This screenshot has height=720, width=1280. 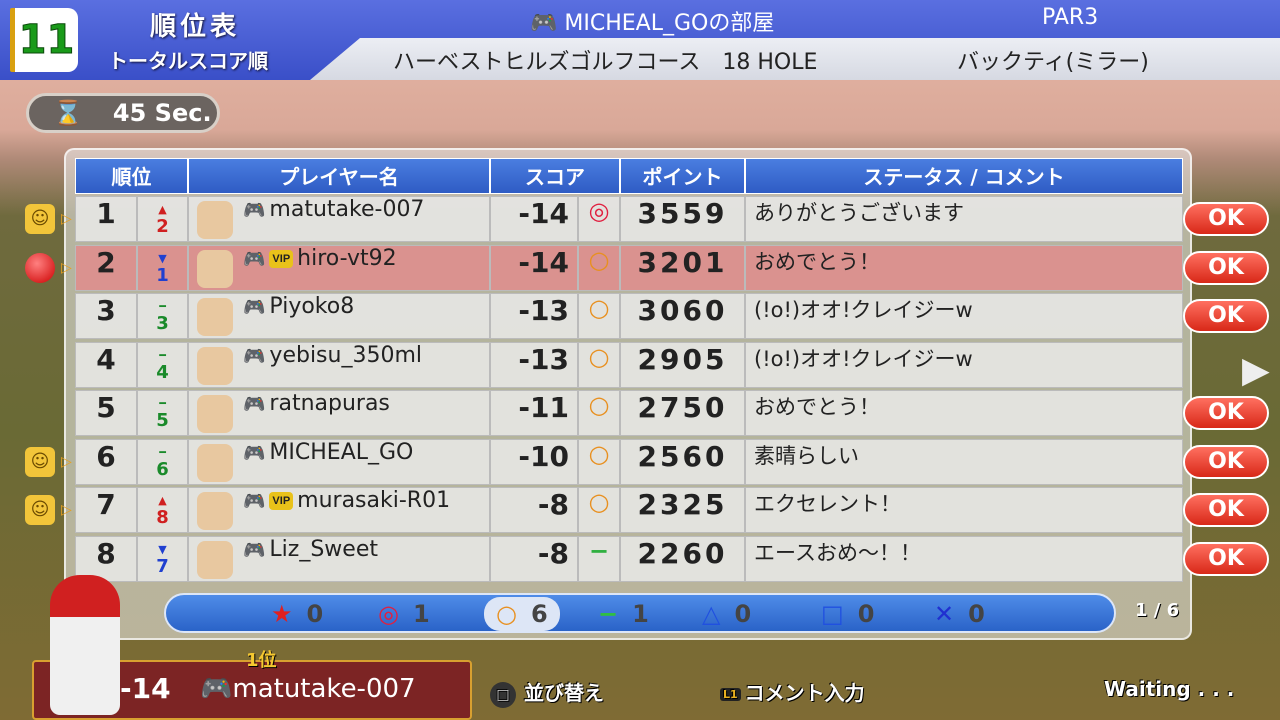 What do you see at coordinates (162, 226) in the screenshot?
I see `previous-rank: 2` at bounding box center [162, 226].